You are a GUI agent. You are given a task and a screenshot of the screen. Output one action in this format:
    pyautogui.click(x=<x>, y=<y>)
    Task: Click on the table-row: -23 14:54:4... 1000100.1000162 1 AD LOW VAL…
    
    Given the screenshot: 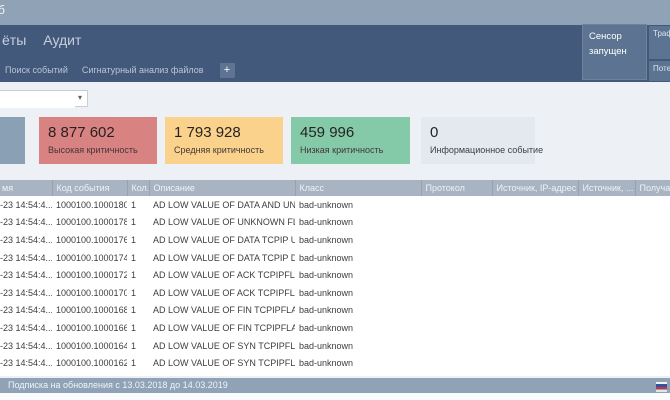 What is the action you would take?
    pyautogui.click(x=335, y=363)
    